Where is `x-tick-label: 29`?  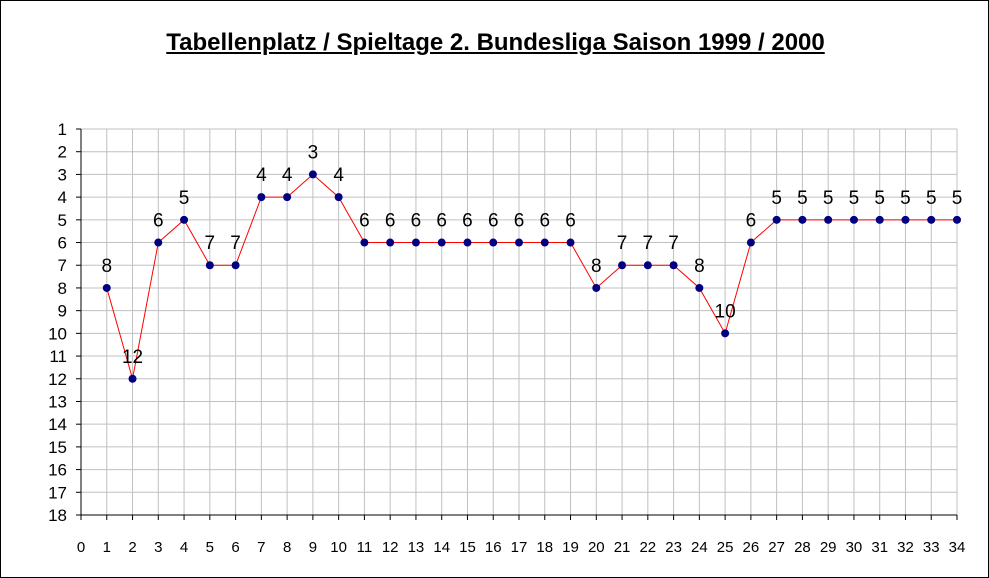 x-tick-label: 29 is located at coordinates (828, 547).